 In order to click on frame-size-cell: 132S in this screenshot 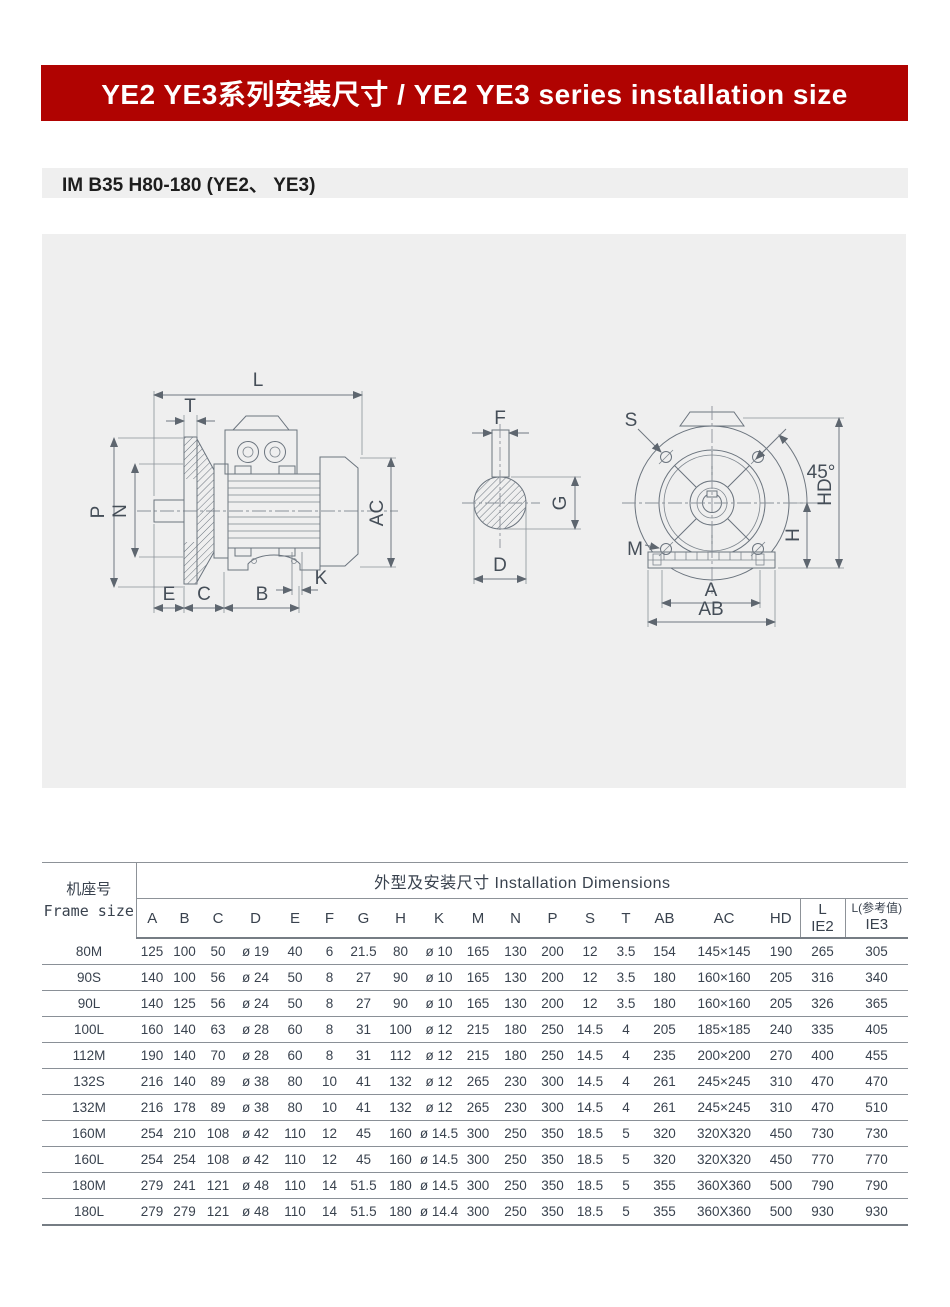, I will do `click(89, 1081)`.